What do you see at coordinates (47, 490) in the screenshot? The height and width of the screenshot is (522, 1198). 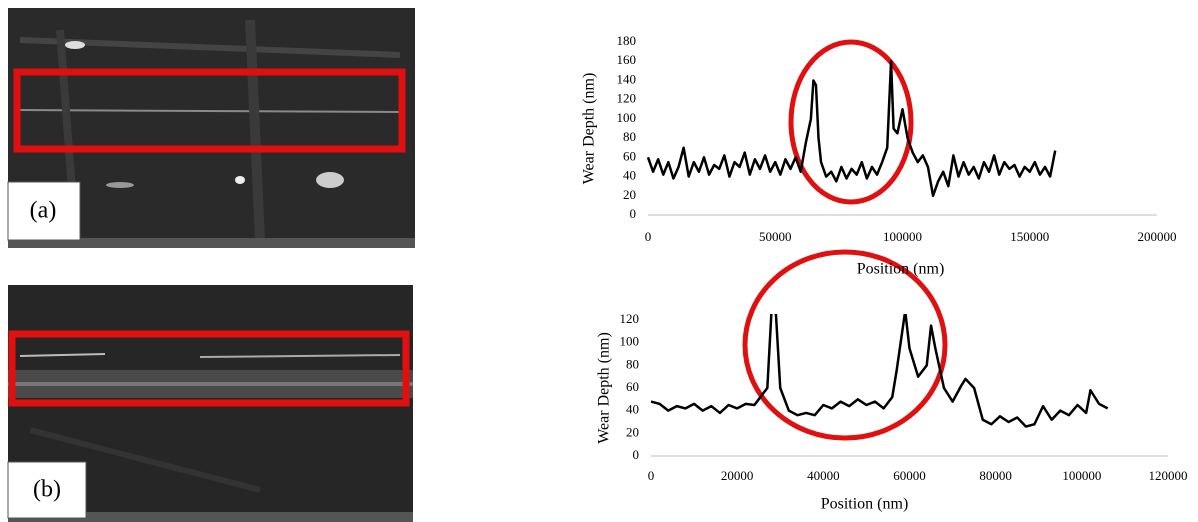 I see `panel-label: (b)` at bounding box center [47, 490].